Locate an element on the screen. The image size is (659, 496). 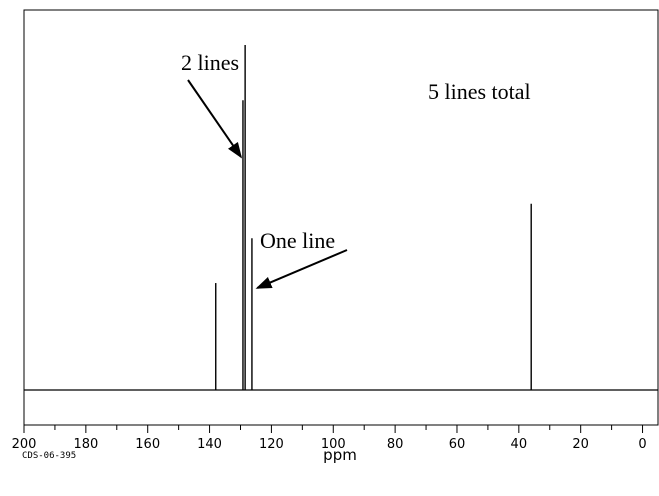
x-tick-label: 100 is located at coordinates (333, 444).